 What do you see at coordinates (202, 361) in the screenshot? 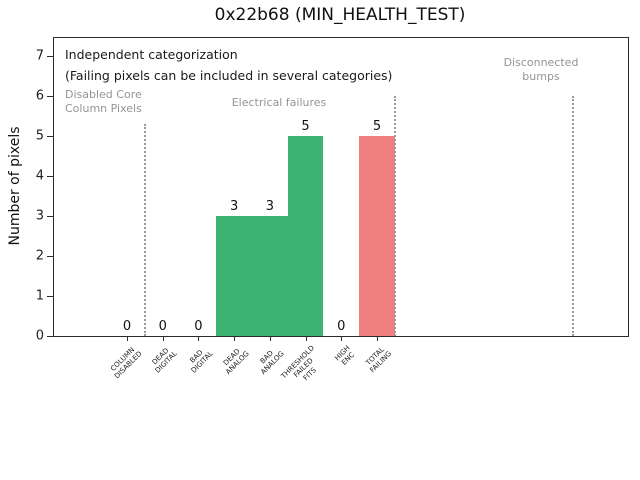
I see `x-tick-label: BAD DIGITAL` at bounding box center [202, 361].